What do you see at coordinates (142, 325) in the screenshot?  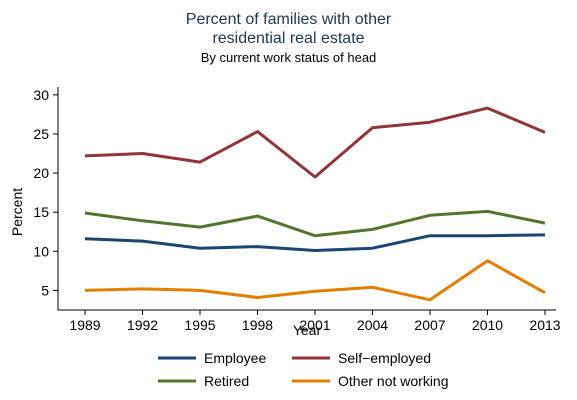 I see `x-tick-label: 1992` at bounding box center [142, 325].